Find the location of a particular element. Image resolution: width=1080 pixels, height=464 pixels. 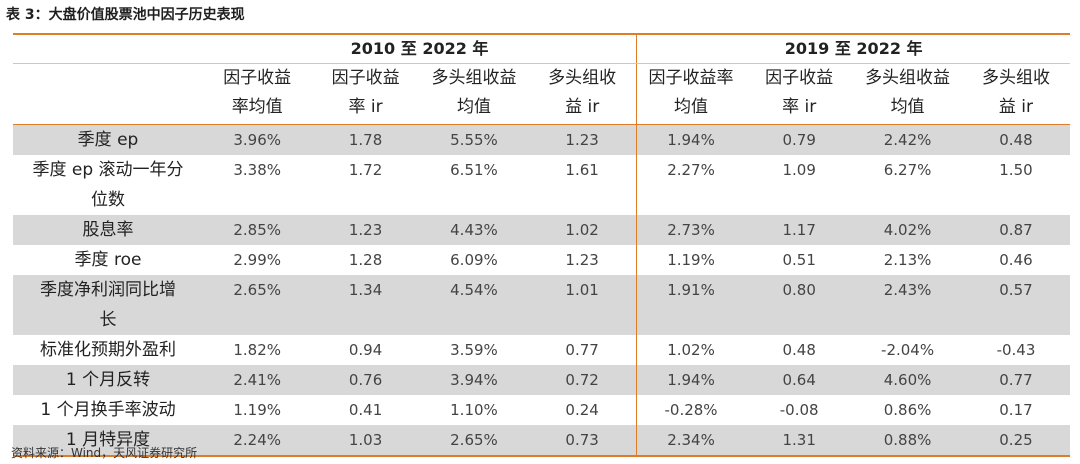

row-label-line: 季度净利润同比增 is located at coordinates (108, 290).